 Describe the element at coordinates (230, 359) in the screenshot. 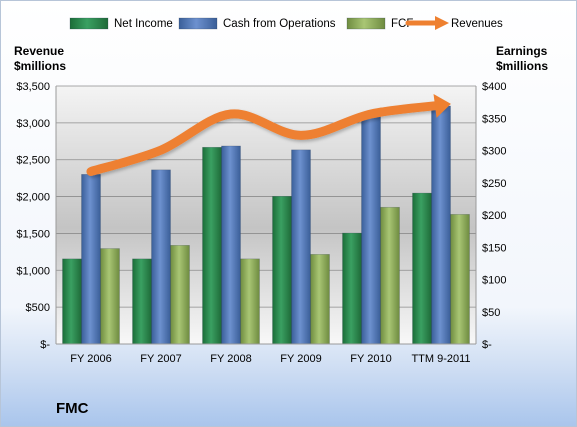

I see `x-tick-label: FY 2008` at that location.